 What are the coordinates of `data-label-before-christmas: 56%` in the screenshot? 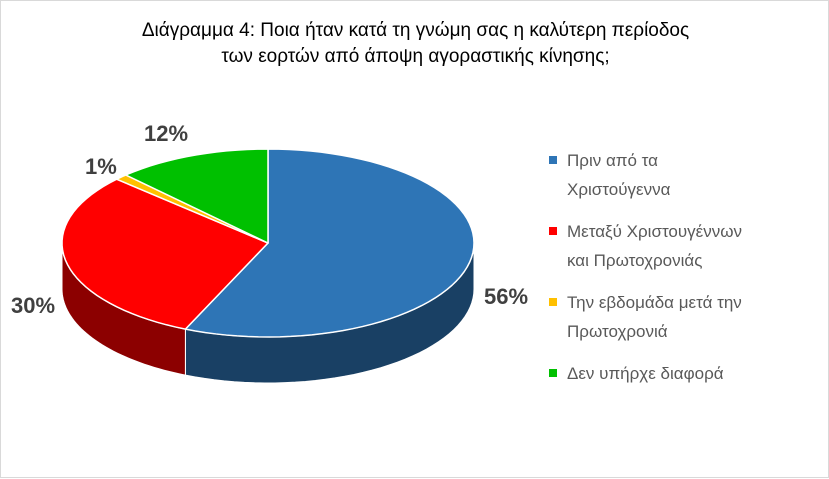 It's located at (506, 296).